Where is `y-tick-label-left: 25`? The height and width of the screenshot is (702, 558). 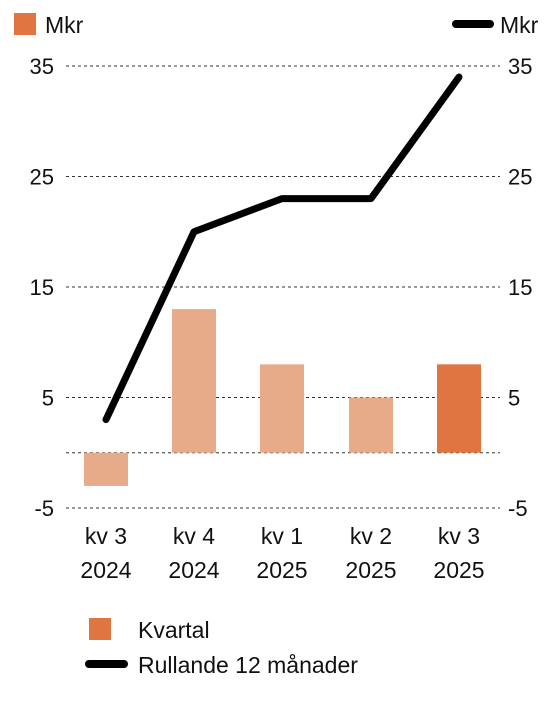
y-tick-label-left: 25 is located at coordinates (42, 177).